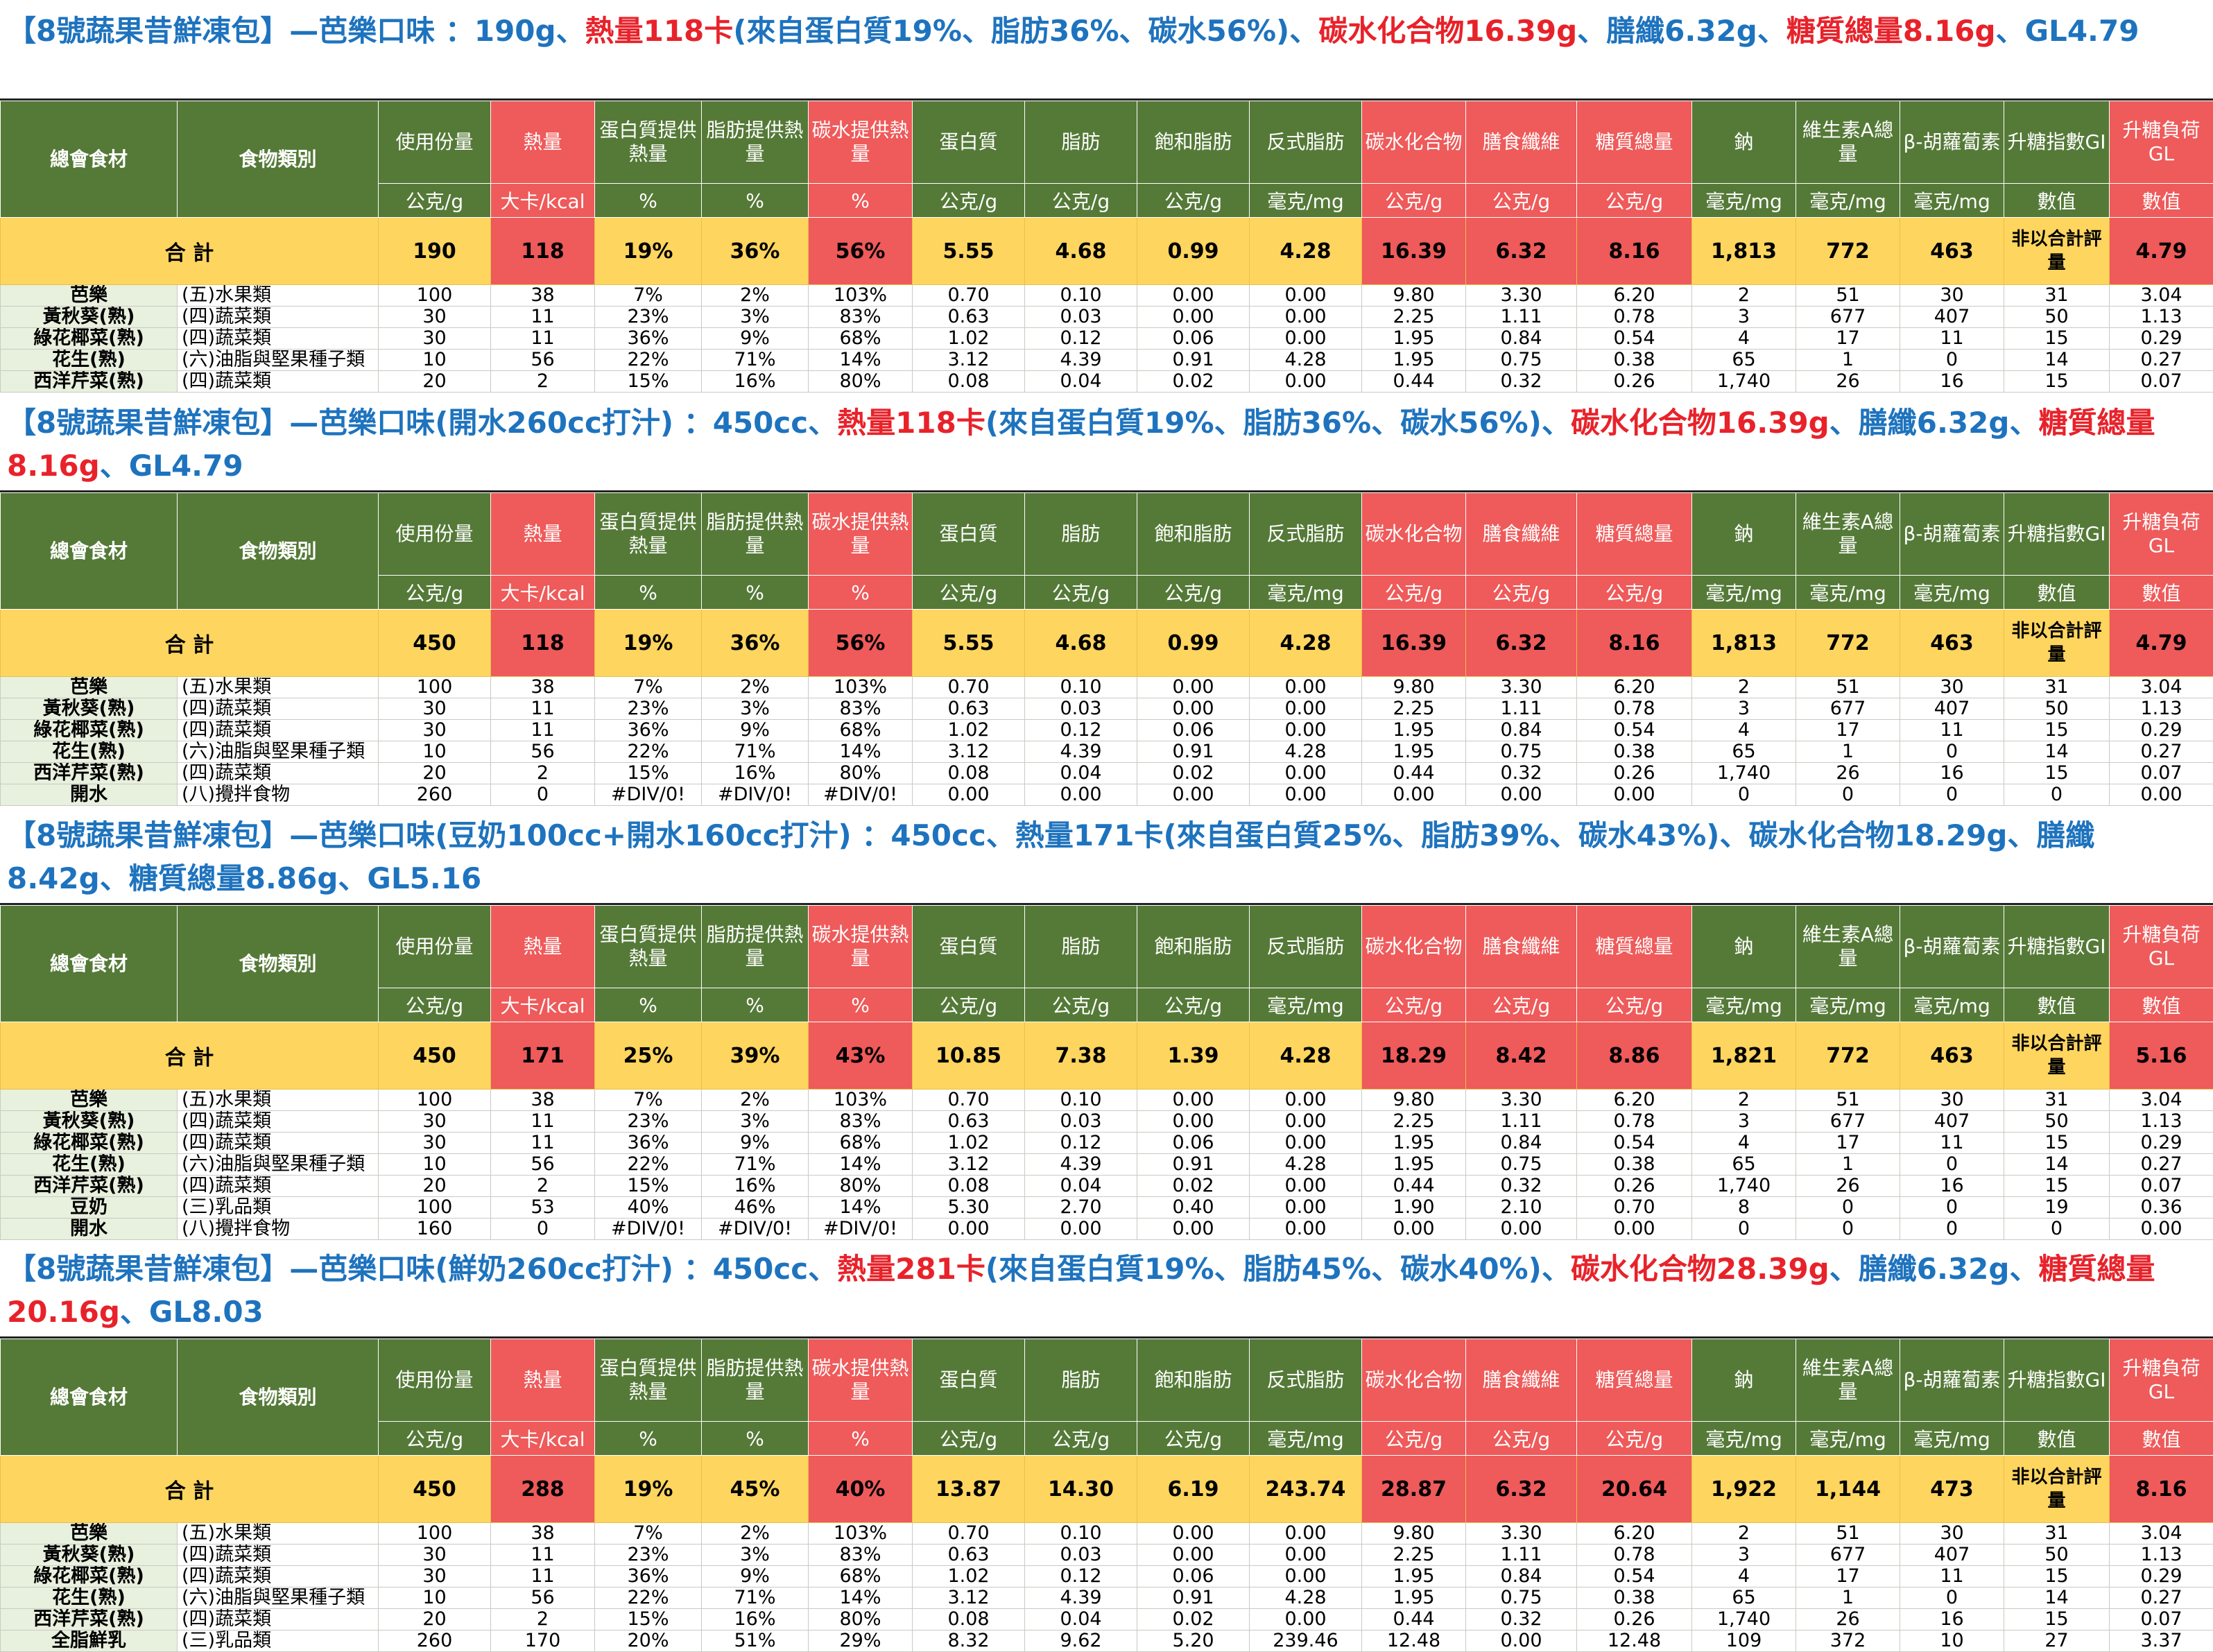  I want to click on total-value: 171, so click(543, 1056).